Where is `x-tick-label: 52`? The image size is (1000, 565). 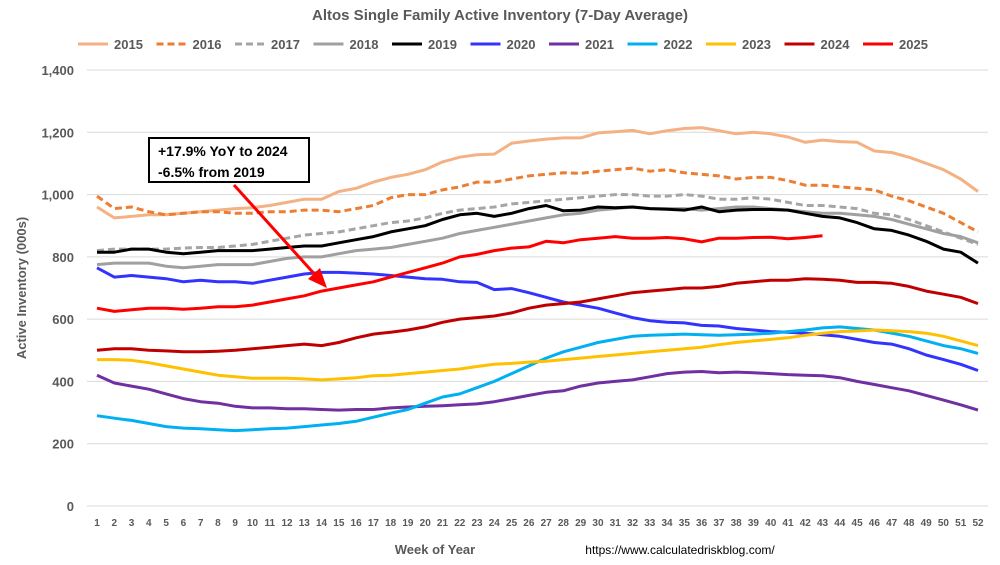
x-tick-label: 52 is located at coordinates (978, 523).